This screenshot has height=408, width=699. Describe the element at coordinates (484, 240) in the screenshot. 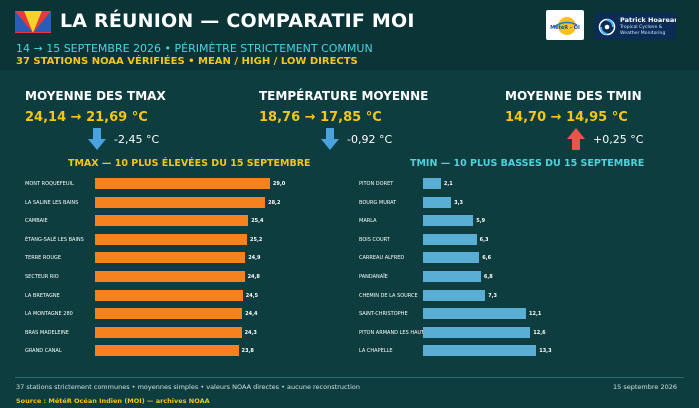

I see `tmin-bar-value: 6,3` at that location.